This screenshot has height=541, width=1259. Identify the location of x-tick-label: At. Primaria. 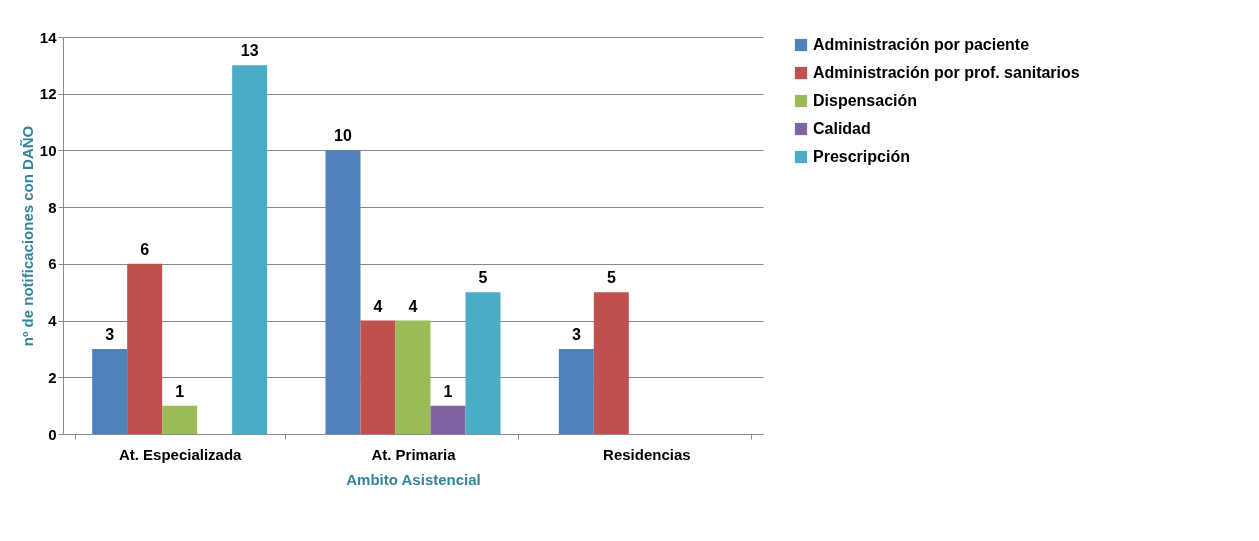
(414, 454).